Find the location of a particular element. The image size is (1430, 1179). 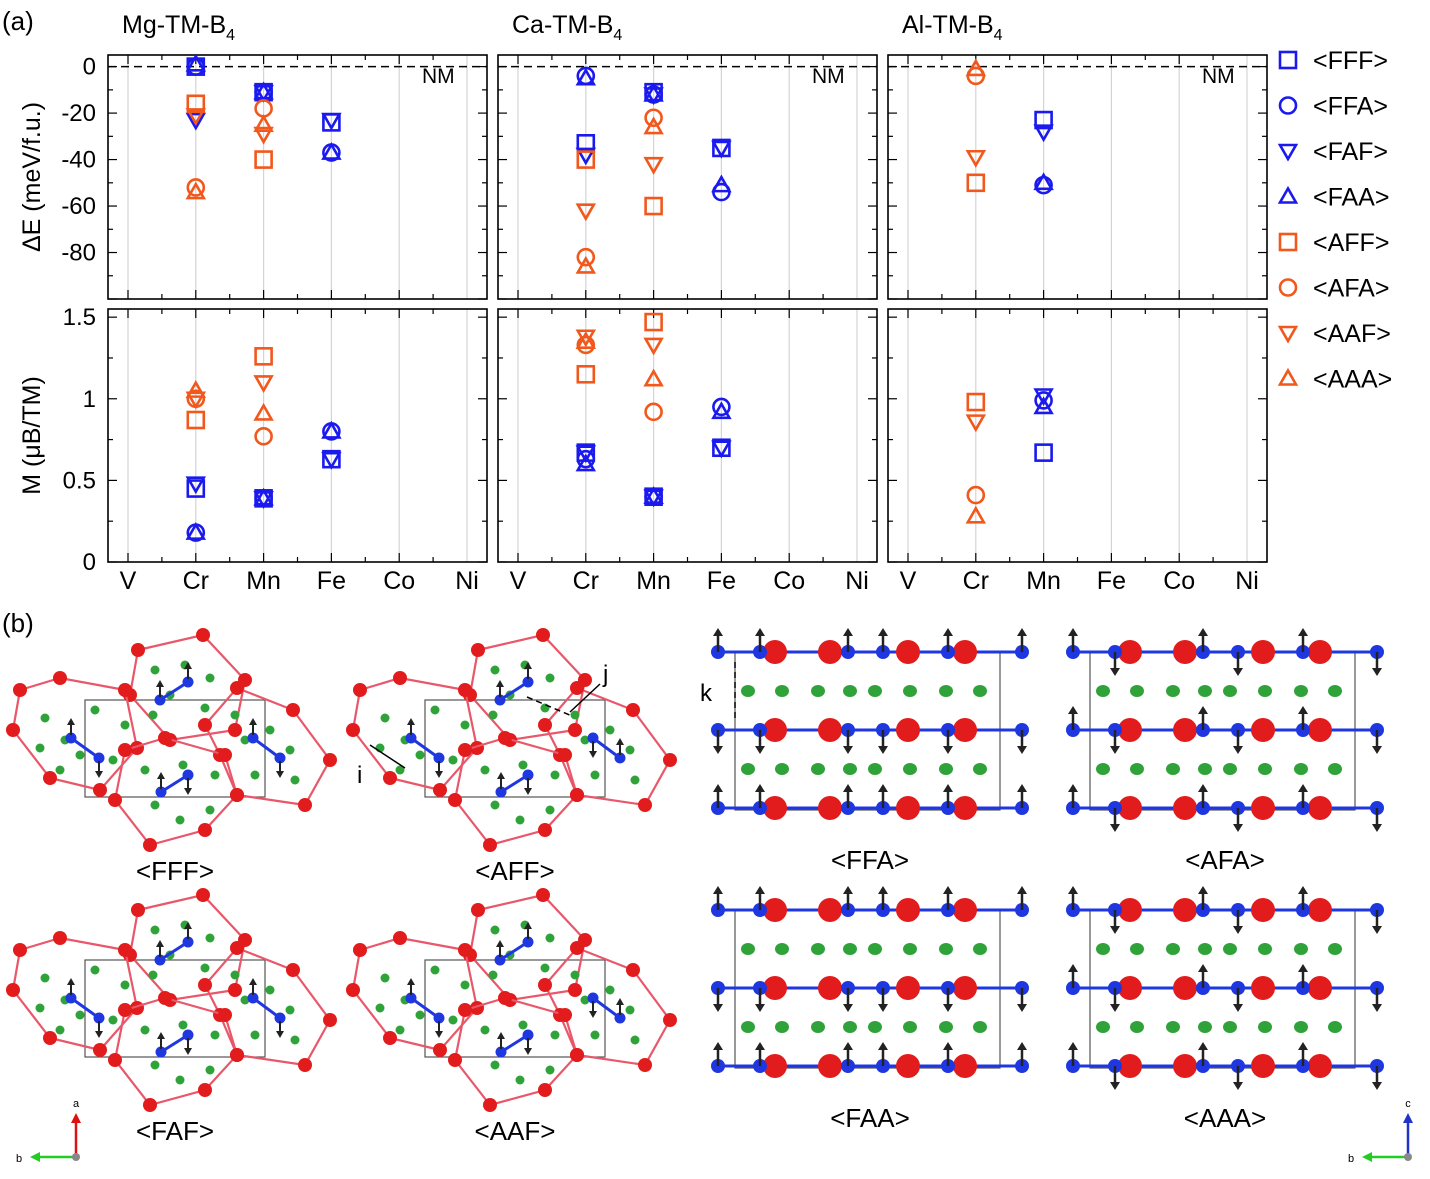

y-tick-label: 1 is located at coordinates (89, 399).